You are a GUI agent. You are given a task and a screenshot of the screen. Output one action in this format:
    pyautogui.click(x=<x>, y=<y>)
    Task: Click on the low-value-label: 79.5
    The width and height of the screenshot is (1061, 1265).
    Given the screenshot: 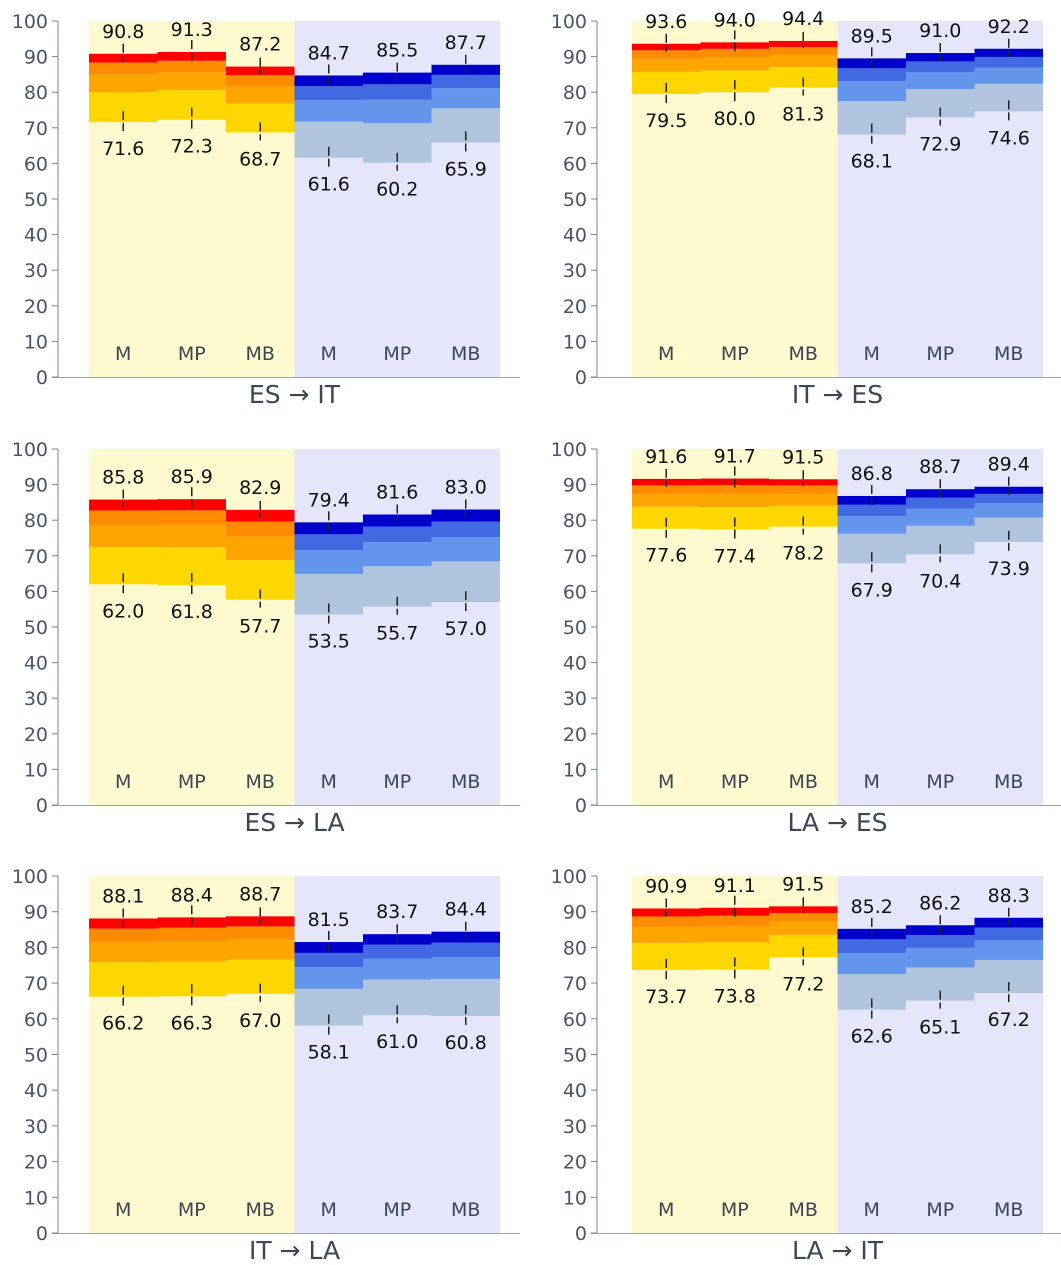 What is the action you would take?
    pyautogui.click(x=666, y=121)
    